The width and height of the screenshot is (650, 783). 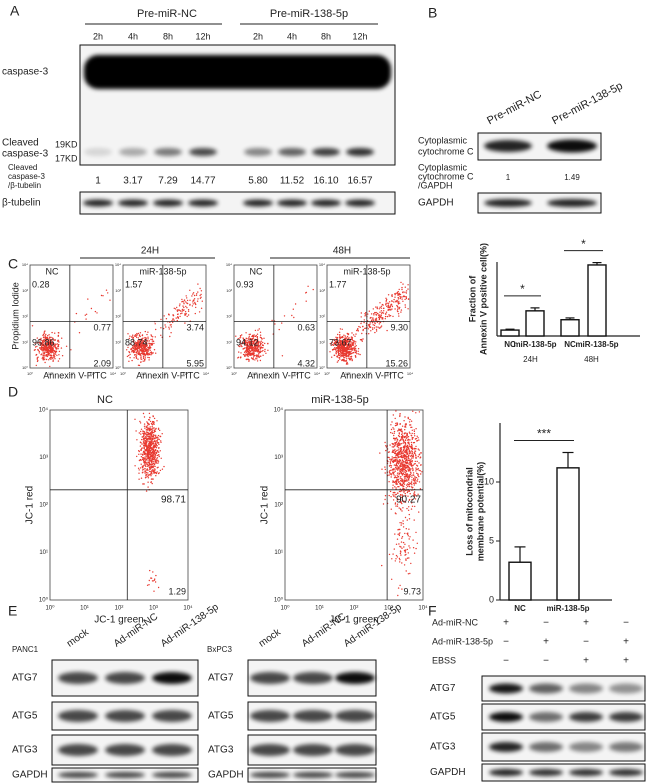 What do you see at coordinates (25, 341) in the screenshot?
I see `y-tick-label: 10¹` at bounding box center [25, 341].